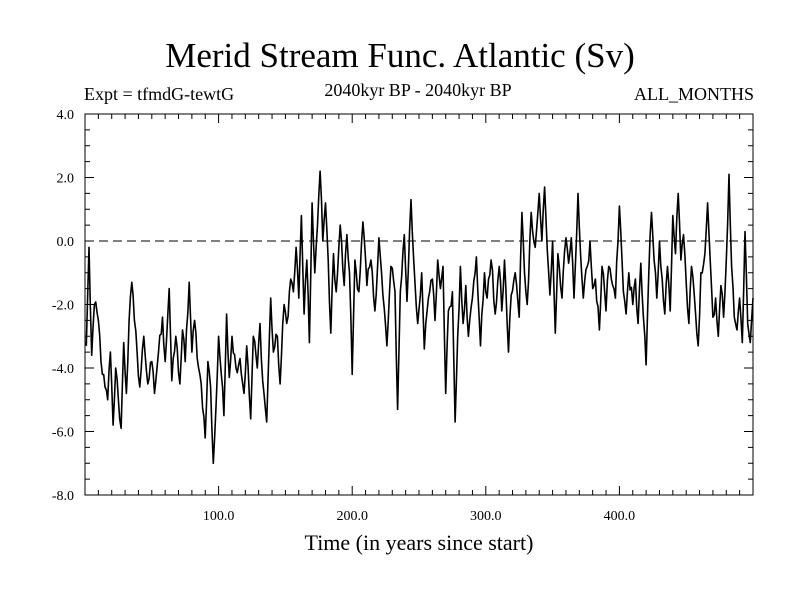 The image size is (800, 600). What do you see at coordinates (63, 369) in the screenshot?
I see `y-tick-label: -4.0` at bounding box center [63, 369].